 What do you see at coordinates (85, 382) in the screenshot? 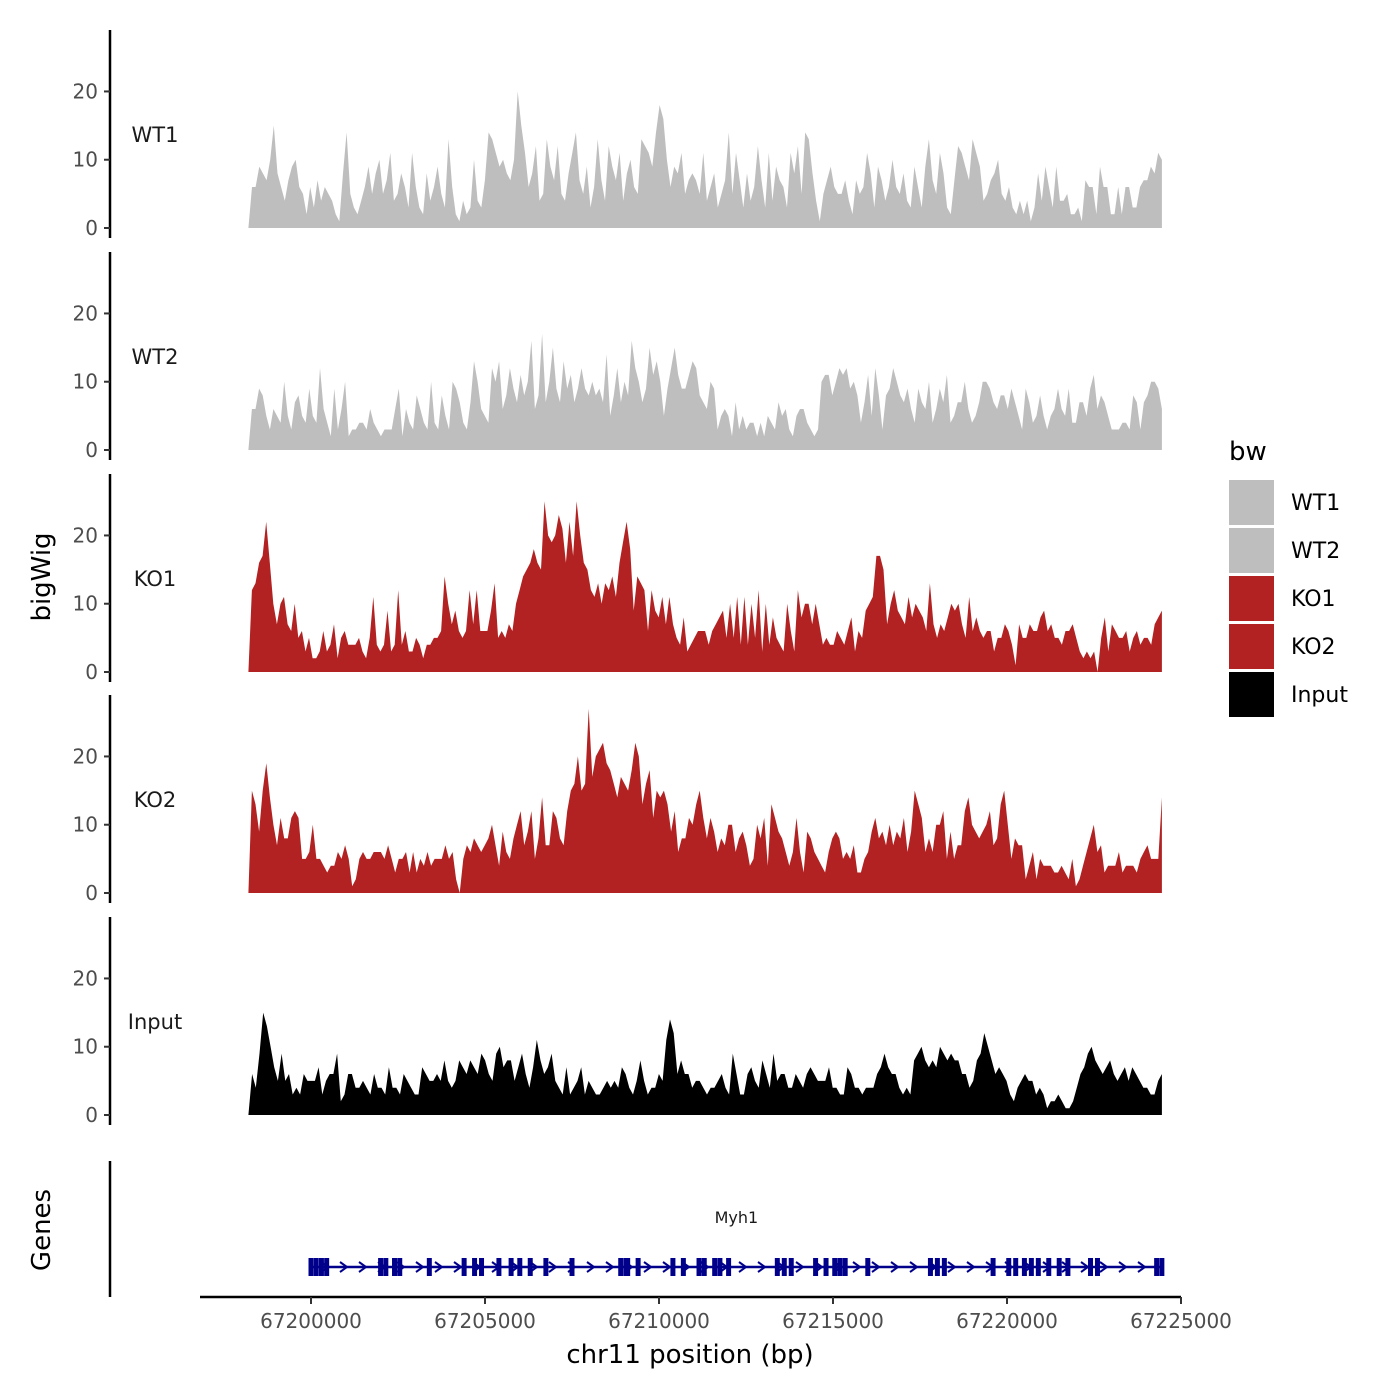
I see `y-tick-label-wt2-10: 10` at bounding box center [85, 382].